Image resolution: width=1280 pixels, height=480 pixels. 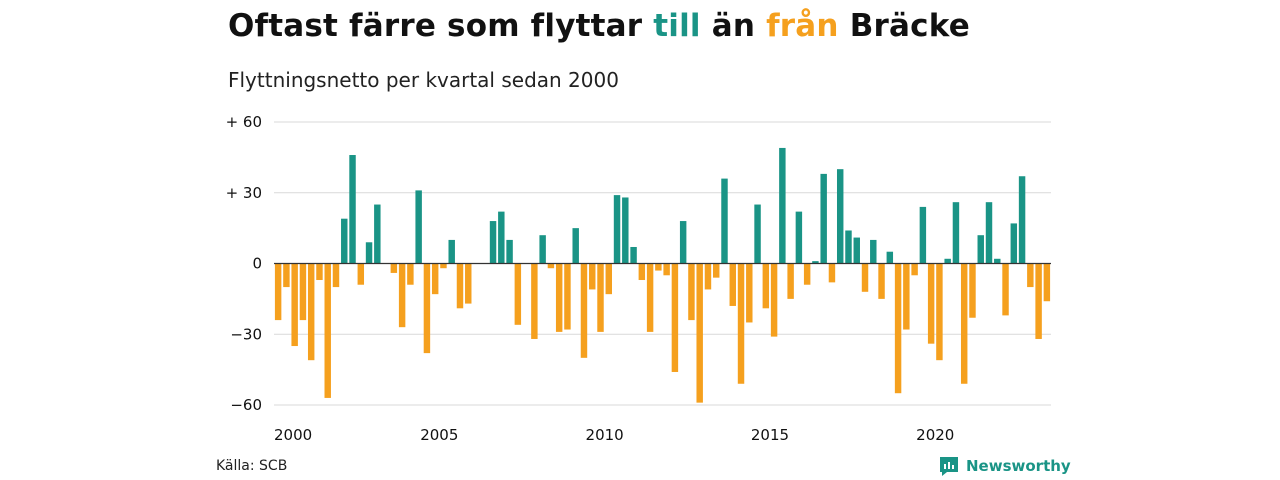 I want to click on title-highlight-till: till, so click(x=677, y=26).